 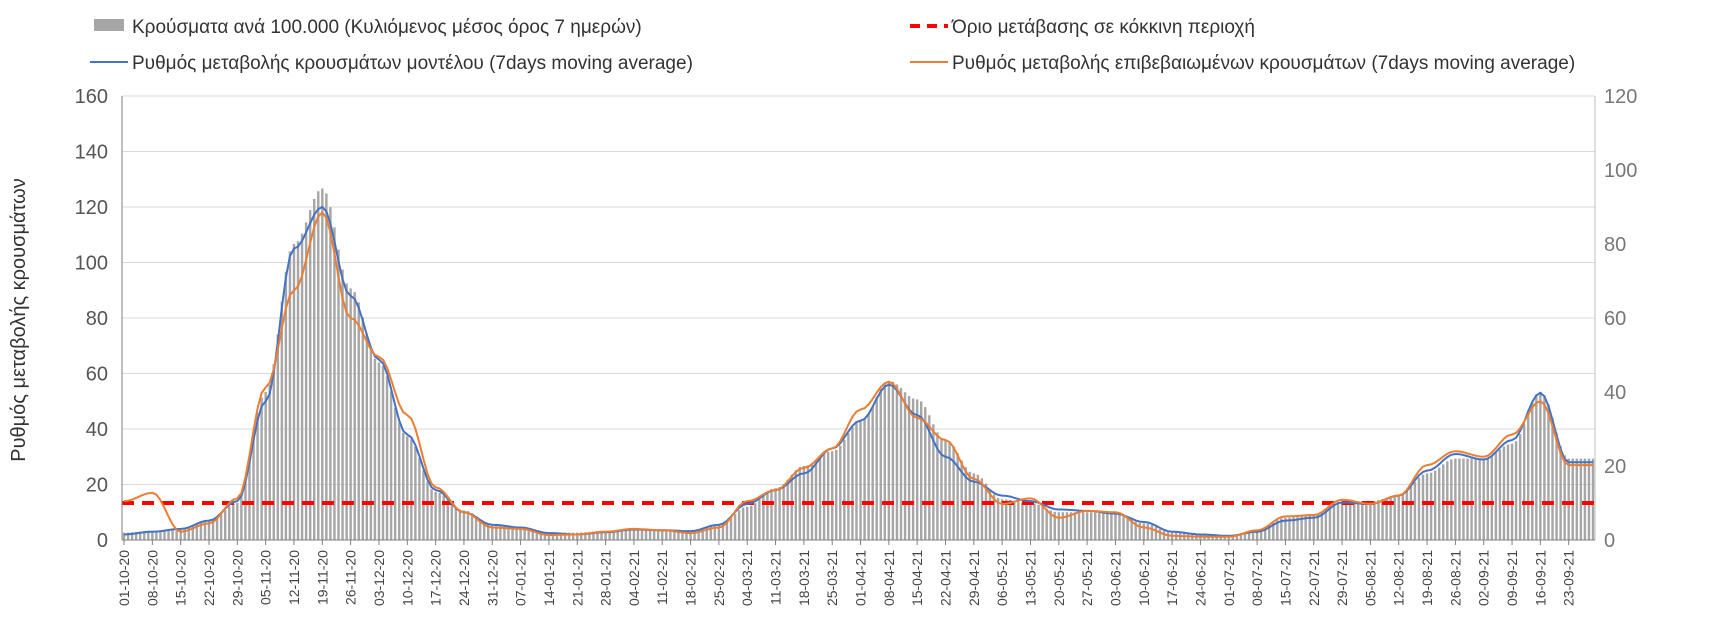 I want to click on x-tick-label: 24-06-21, so click(x=1200, y=578).